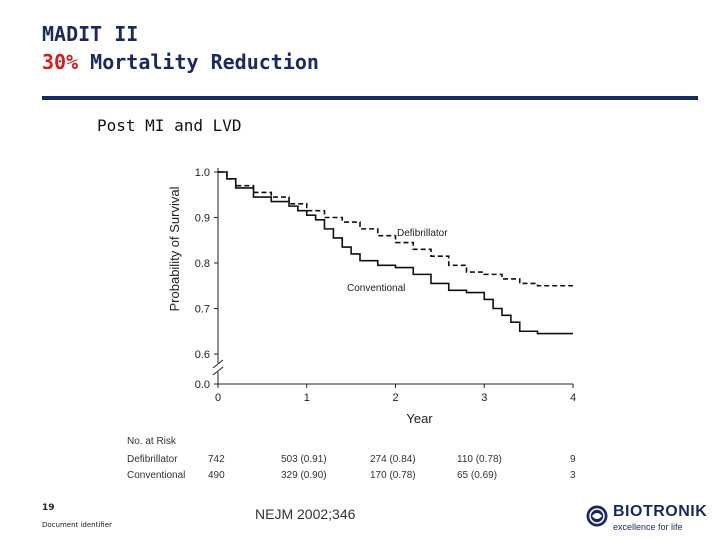 The image size is (720, 540). What do you see at coordinates (216, 459) in the screenshot?
I see `risk-cell: 742` at bounding box center [216, 459].